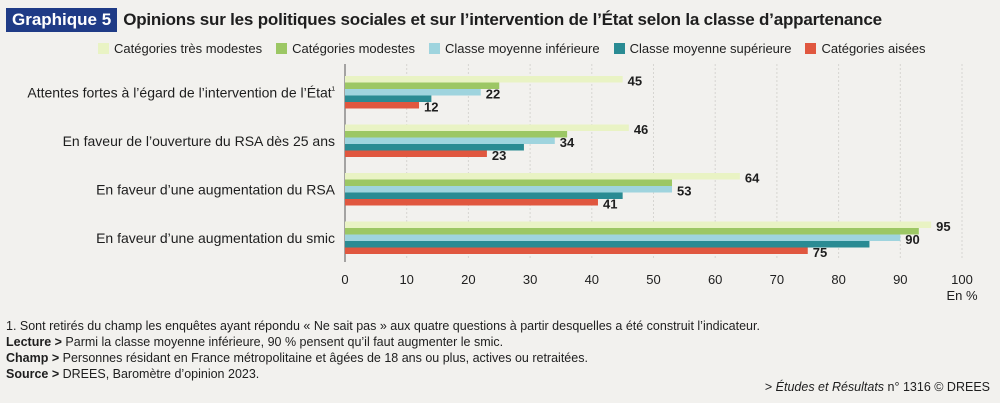 The image size is (1000, 403). What do you see at coordinates (770, 387) in the screenshot?
I see `credit-prefix: >` at bounding box center [770, 387].